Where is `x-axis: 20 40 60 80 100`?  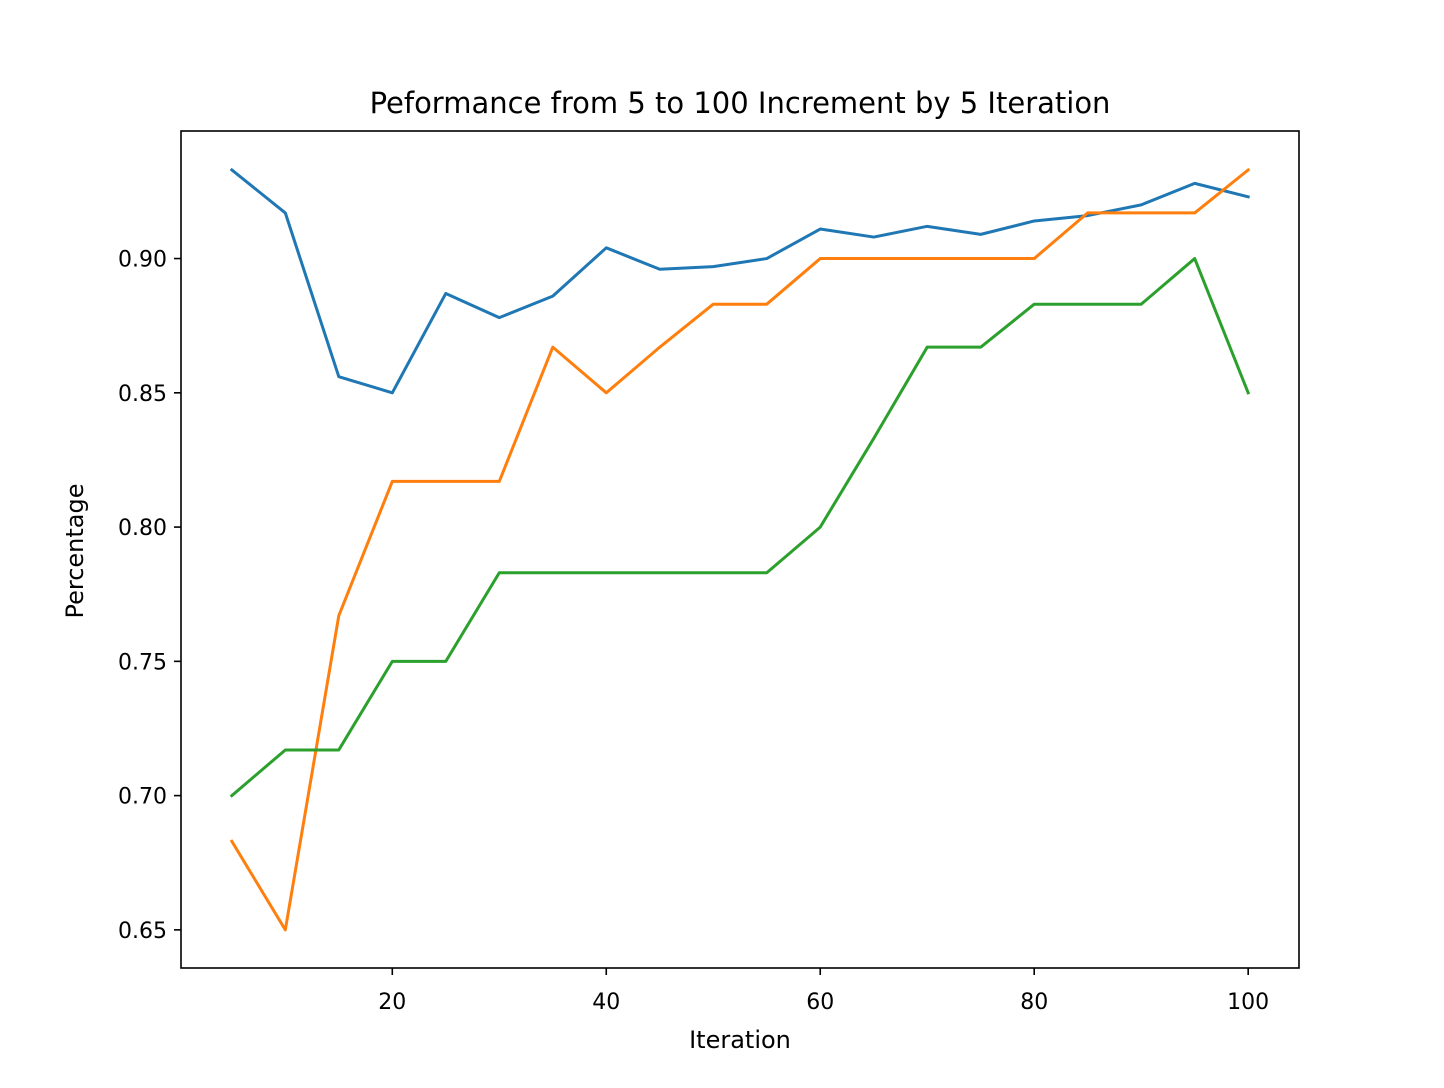 x-axis: 20 40 60 80 100 is located at coordinates (823, 991).